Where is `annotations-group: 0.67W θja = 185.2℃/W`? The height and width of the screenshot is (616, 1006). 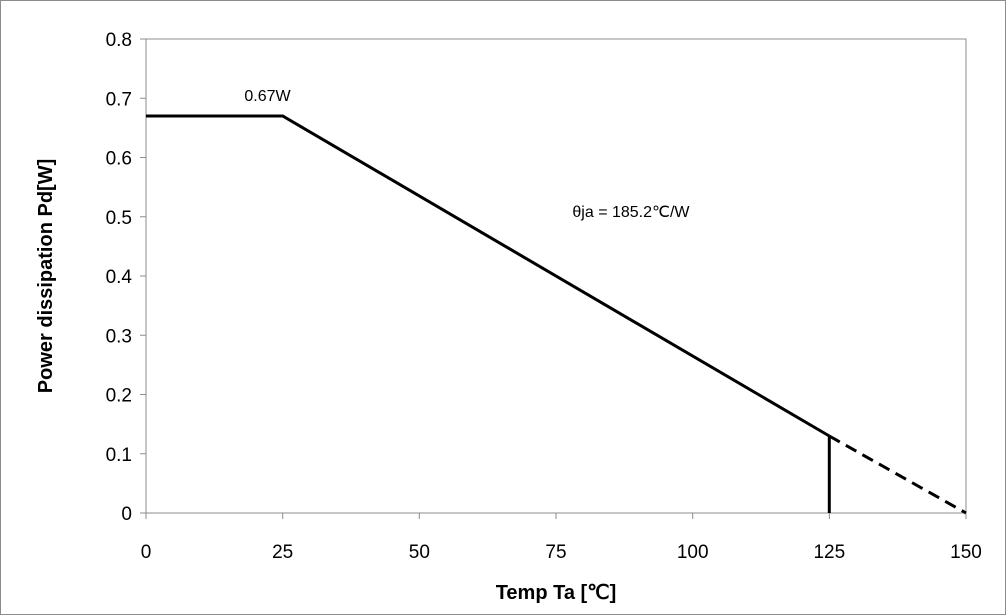 annotations-group: 0.67W θja = 185.2℃/W is located at coordinates (467, 154).